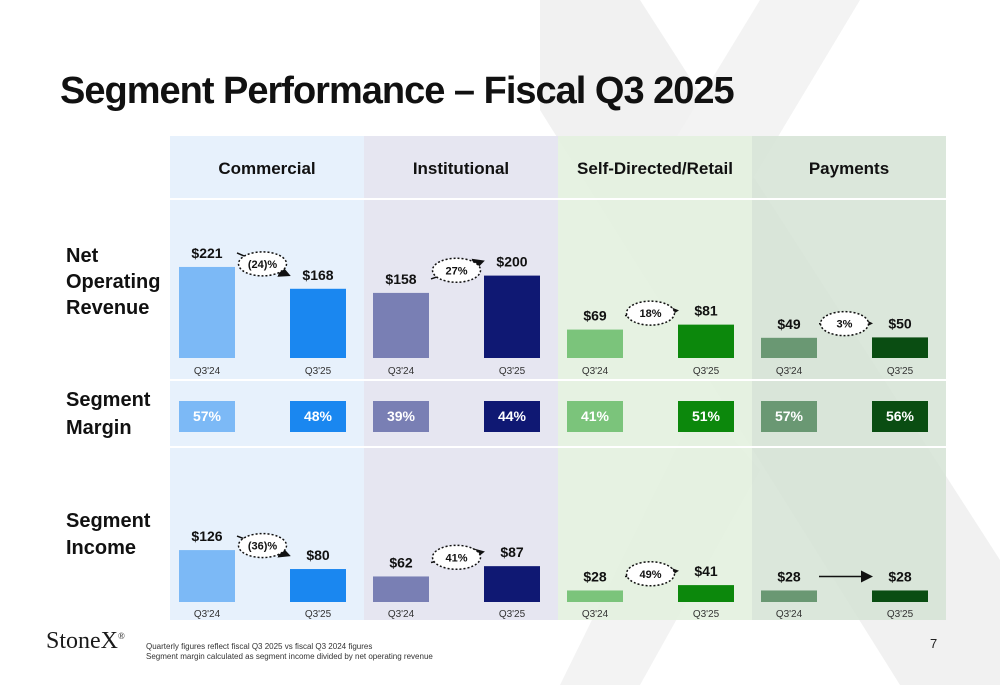  I want to click on row-label: Operating, so click(113, 282).